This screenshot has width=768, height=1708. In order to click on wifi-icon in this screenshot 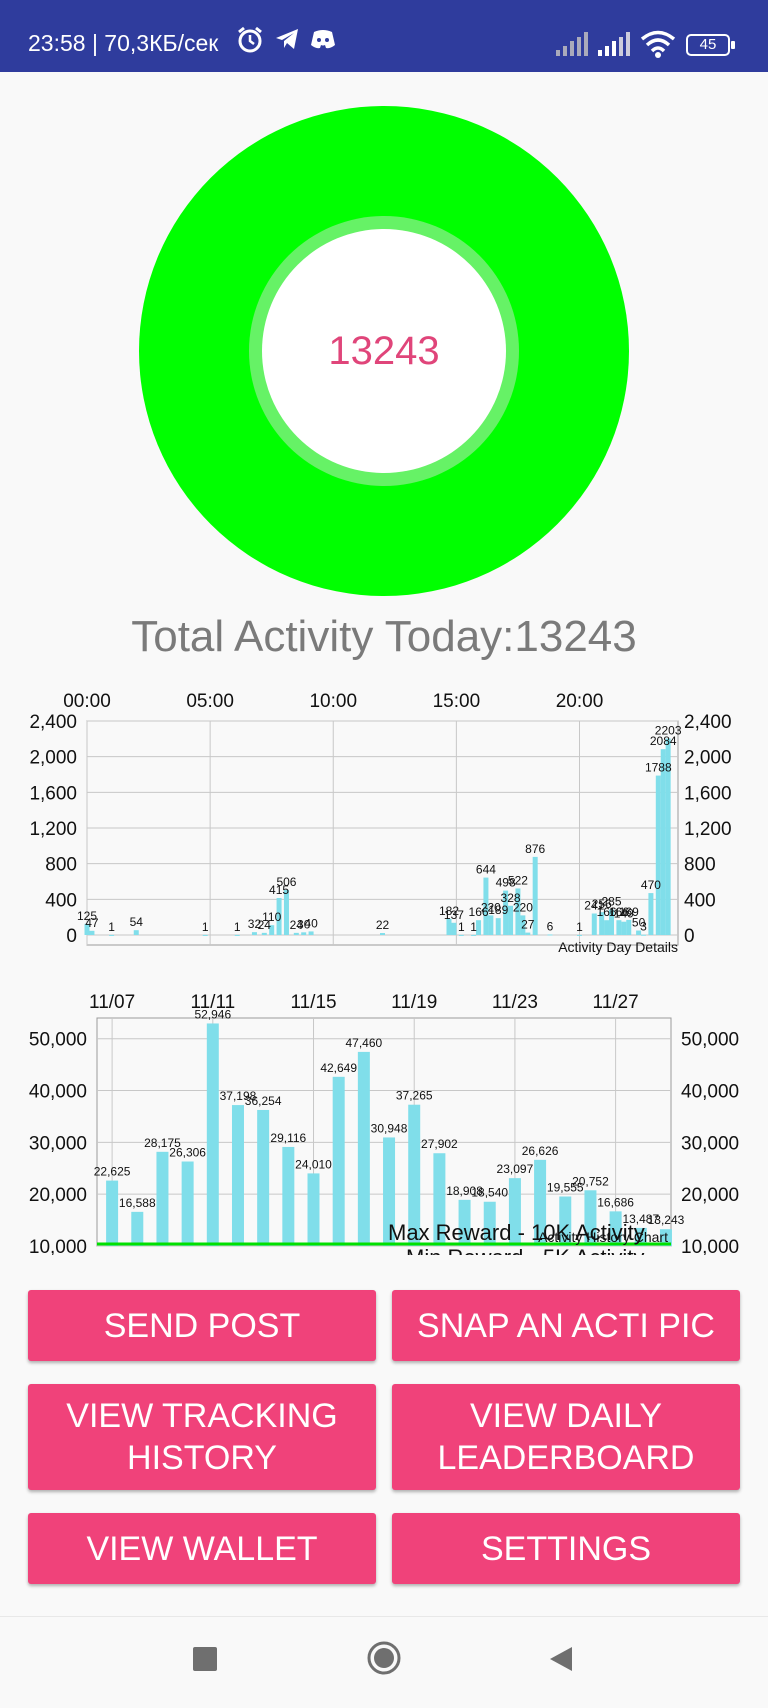, I will do `click(658, 44)`.